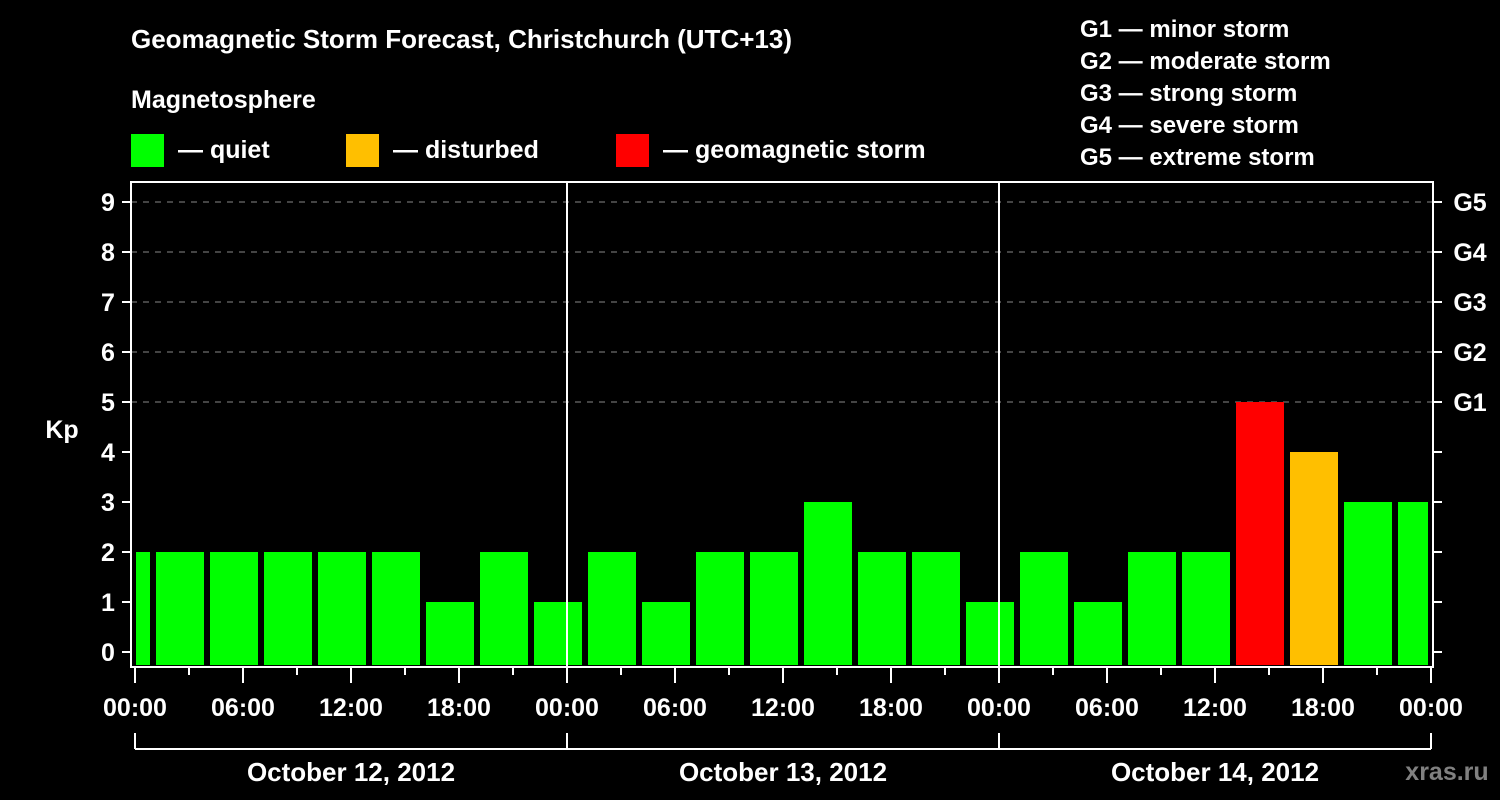  I want to click on y-tick-label: 8, so click(108, 253).